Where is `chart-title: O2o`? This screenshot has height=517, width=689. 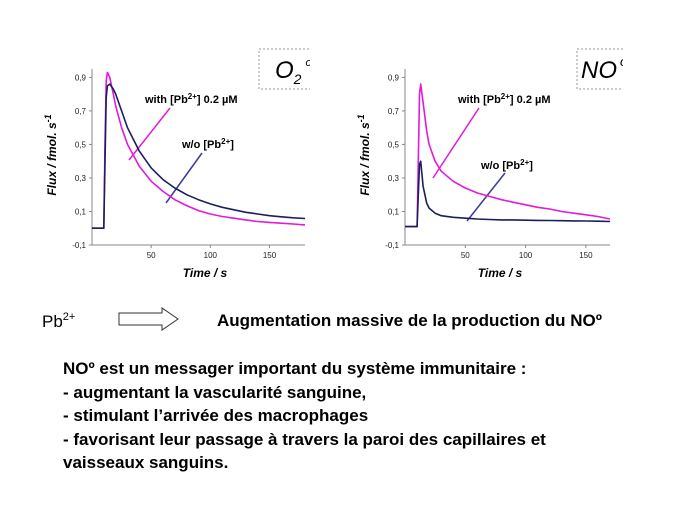 chart-title: O2o is located at coordinates (292, 72).